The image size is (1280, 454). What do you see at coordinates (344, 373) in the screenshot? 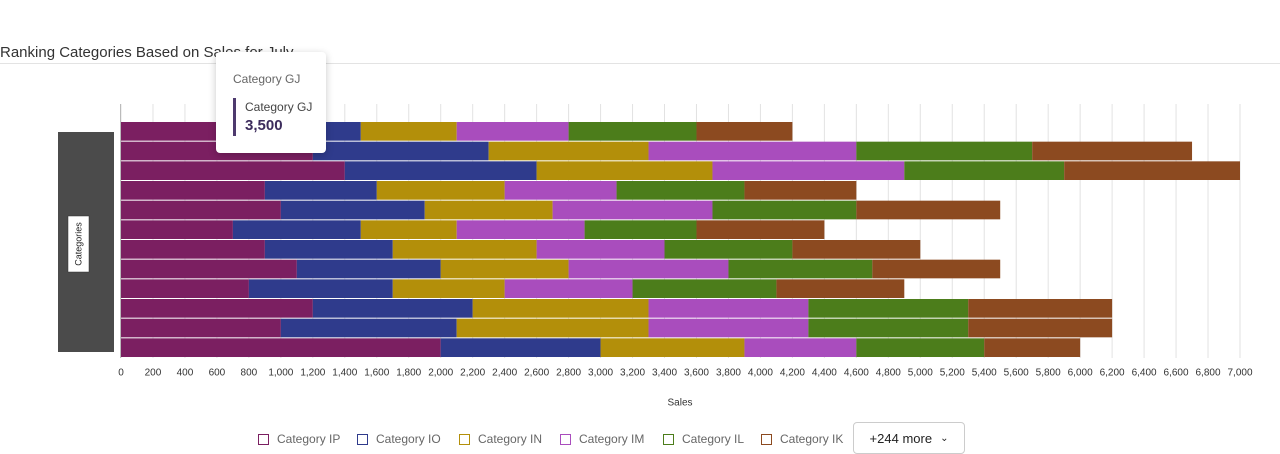
I see `x-tick-label: 1,400` at bounding box center [344, 373].